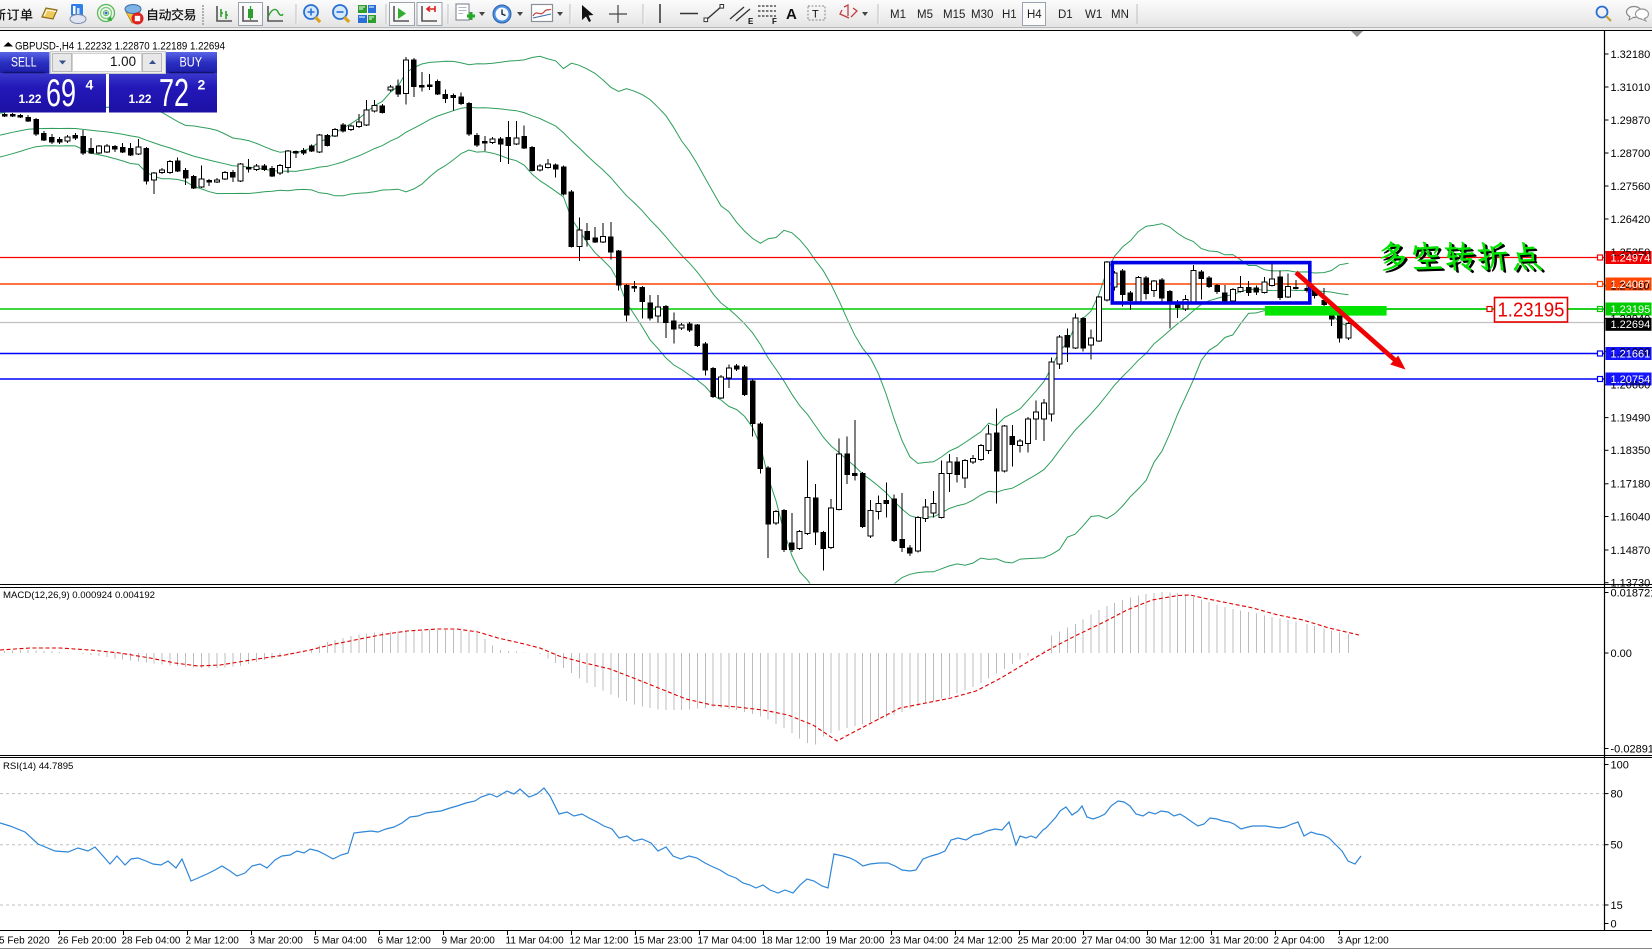  What do you see at coordinates (1631, 319) in the screenshot?
I see `svg-text: 1.22940` at bounding box center [1631, 319].